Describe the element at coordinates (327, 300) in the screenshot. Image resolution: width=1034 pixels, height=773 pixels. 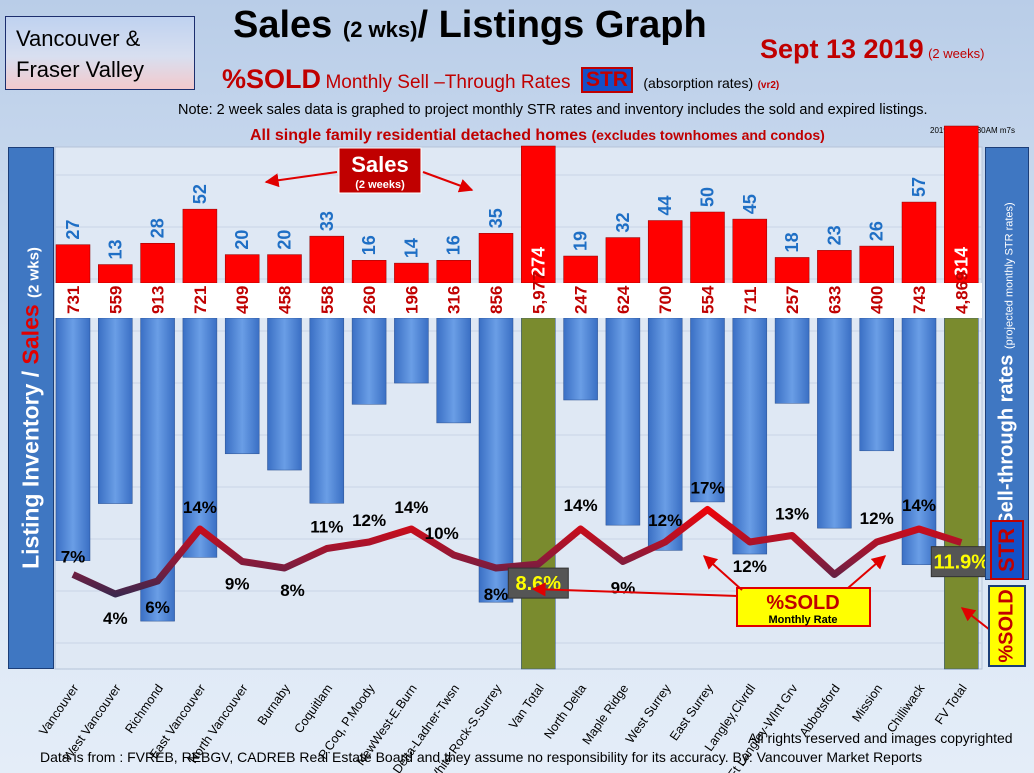
I see `listing-value-label: 558` at that location.